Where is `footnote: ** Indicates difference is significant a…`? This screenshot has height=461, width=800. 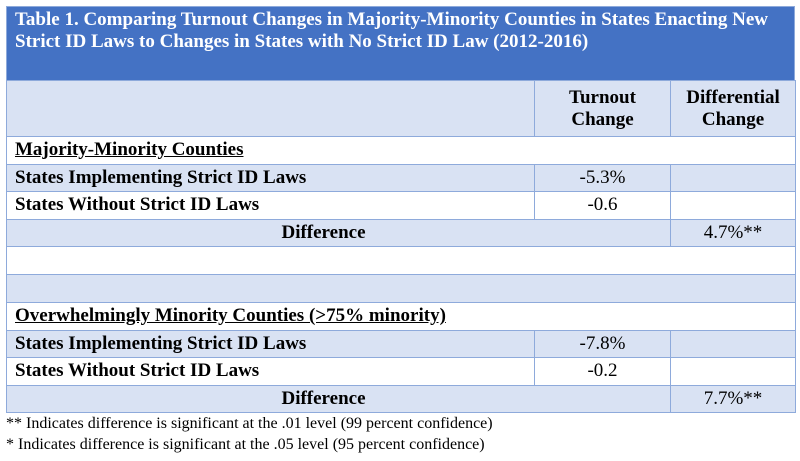 footnote: ** Indicates difference is significant a… is located at coordinates (249, 423).